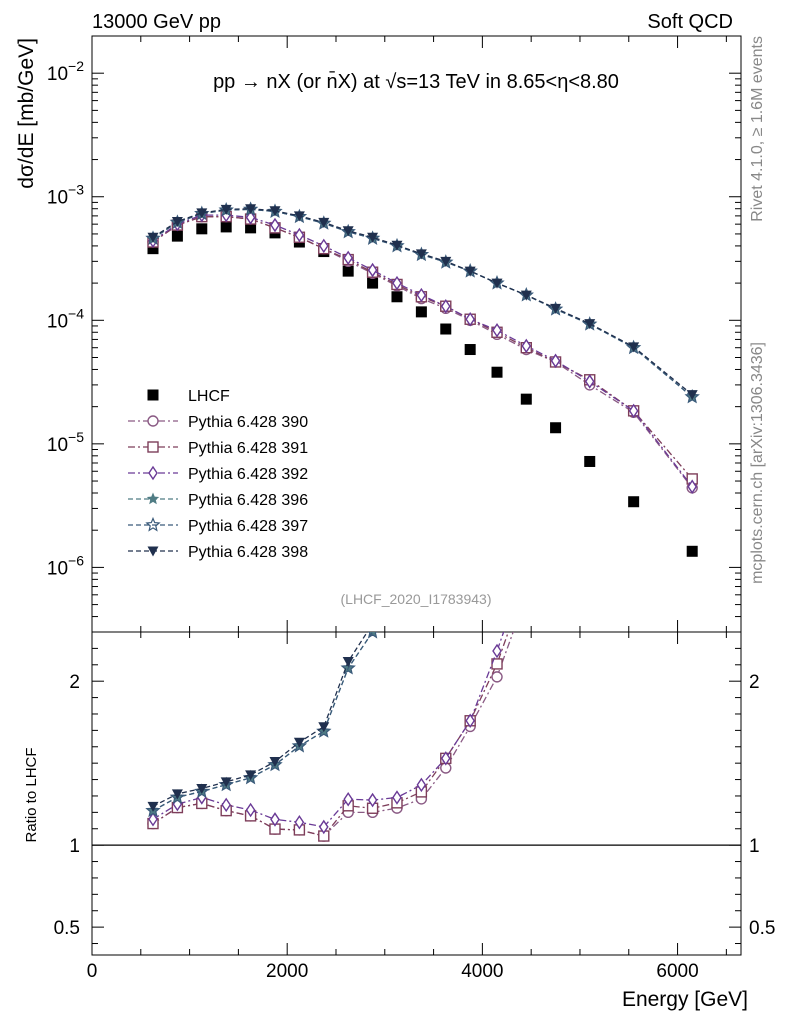 The image size is (786, 1024). What do you see at coordinates (690, 22) in the screenshot?
I see `header-right: Soft QCD` at bounding box center [690, 22].